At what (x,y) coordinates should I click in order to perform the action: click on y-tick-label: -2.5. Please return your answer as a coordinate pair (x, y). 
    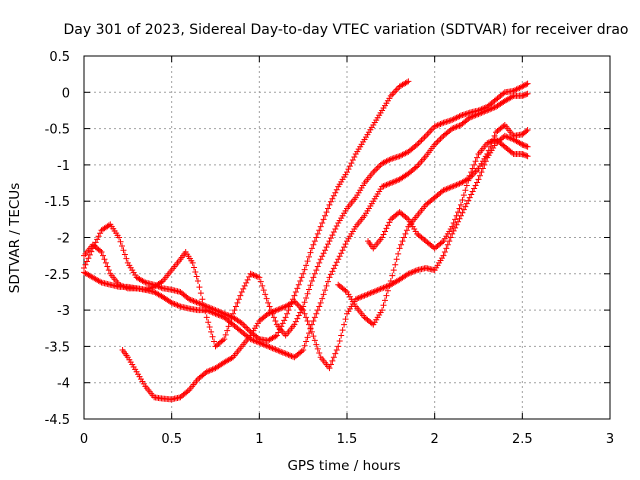
    Looking at the image, I should click on (57, 275).